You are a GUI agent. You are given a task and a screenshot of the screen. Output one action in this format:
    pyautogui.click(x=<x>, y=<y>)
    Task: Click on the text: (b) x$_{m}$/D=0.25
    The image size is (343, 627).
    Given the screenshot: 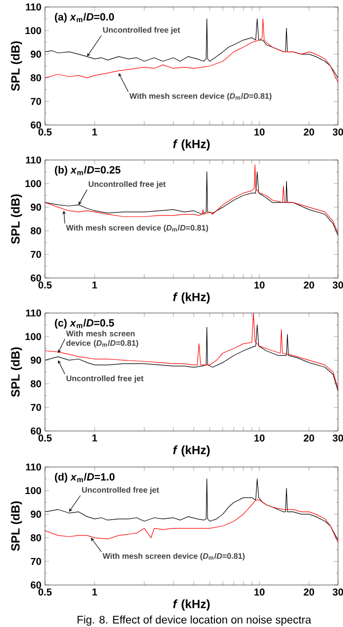 What is the action you would take?
    pyautogui.click(x=87, y=171)
    